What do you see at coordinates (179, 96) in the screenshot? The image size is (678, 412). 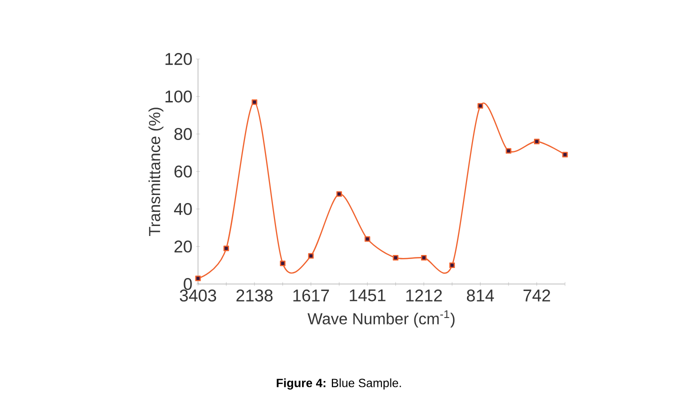 I see `y-tick-label: 100` at bounding box center [179, 96].